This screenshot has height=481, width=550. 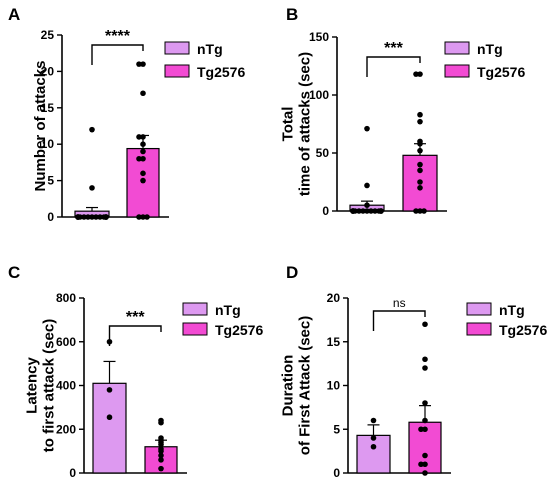 What do you see at coordinates (319, 37) in the screenshot?
I see `y-tick-label: 150` at bounding box center [319, 37].